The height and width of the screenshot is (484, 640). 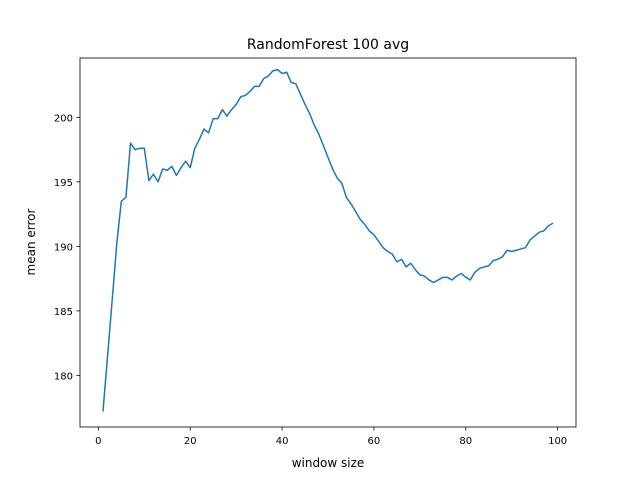 What do you see at coordinates (31, 241) in the screenshot?
I see `y-axis-label: mean error` at bounding box center [31, 241].